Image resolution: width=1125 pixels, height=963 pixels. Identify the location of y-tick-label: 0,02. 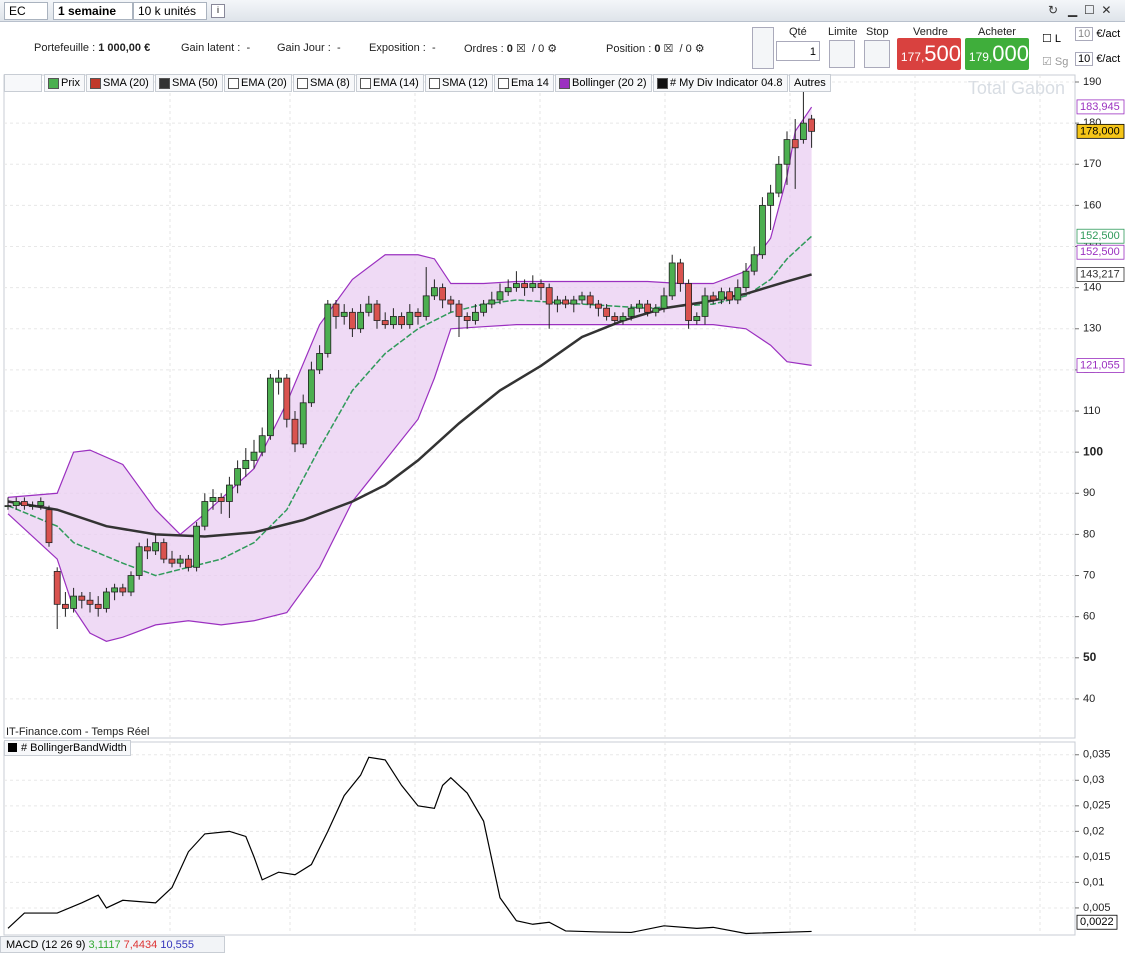
(1093, 831).